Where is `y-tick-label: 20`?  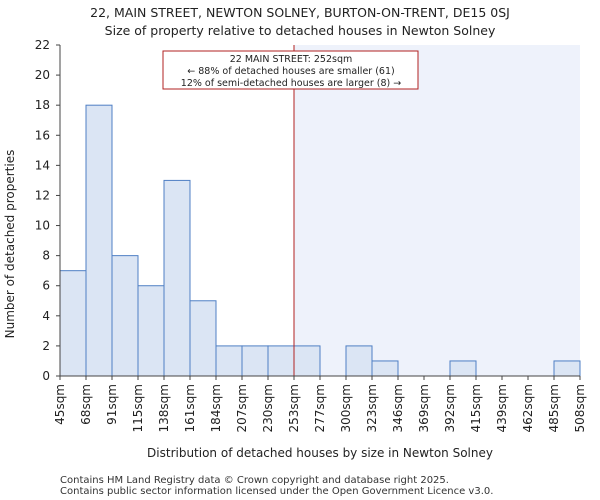 y-tick-label: 20 is located at coordinates (42, 75).